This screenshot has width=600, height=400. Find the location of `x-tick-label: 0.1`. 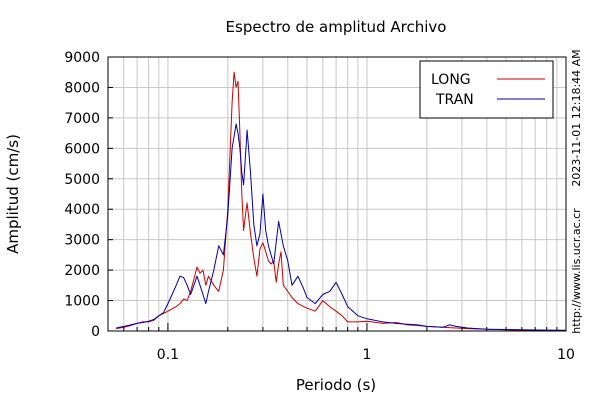

x-tick-label: 0.1 is located at coordinates (168, 355).